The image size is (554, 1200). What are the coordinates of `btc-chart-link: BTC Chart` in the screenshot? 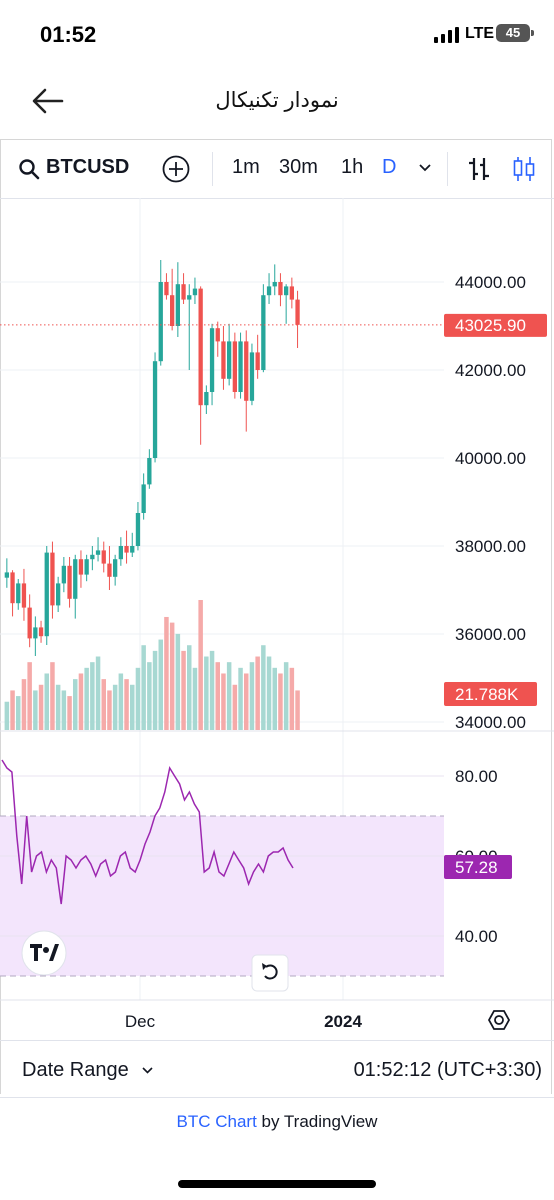 It's located at (216, 1121).